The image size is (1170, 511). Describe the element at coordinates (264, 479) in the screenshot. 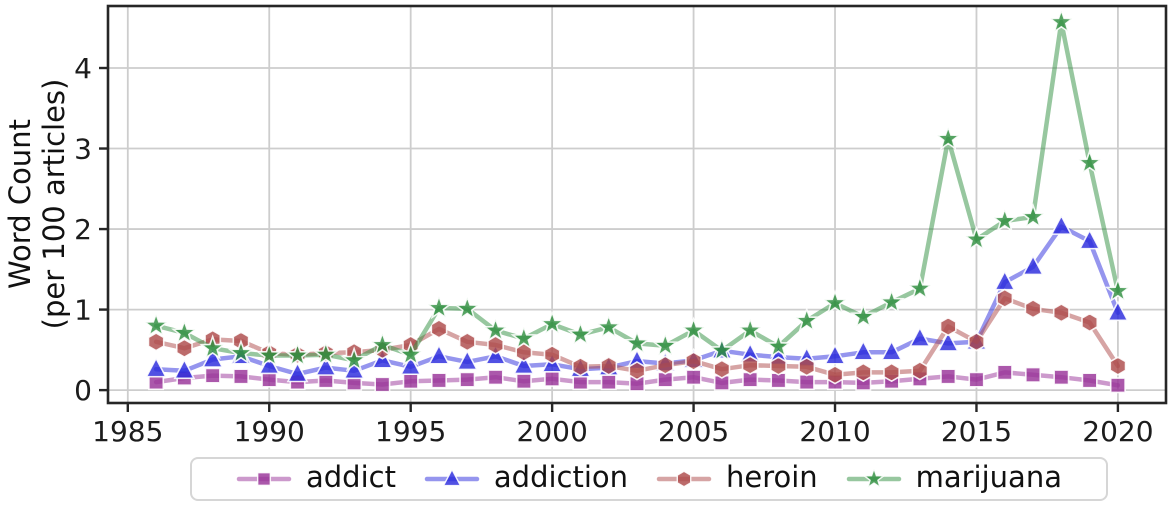

I see `legend-addict-square-marker-icon` at that location.